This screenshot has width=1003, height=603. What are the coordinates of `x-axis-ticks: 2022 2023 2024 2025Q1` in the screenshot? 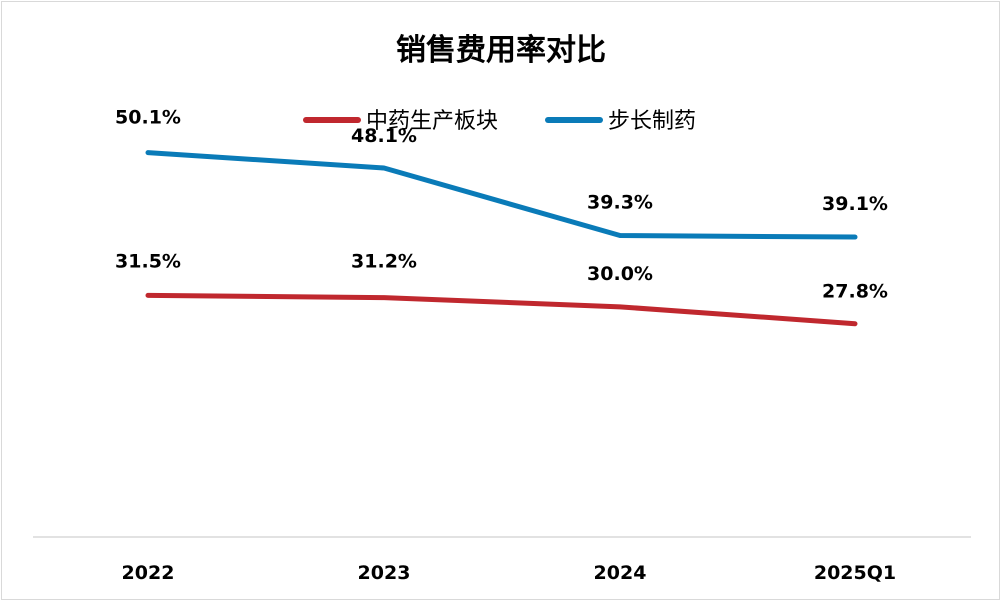 It's located at (509, 573).